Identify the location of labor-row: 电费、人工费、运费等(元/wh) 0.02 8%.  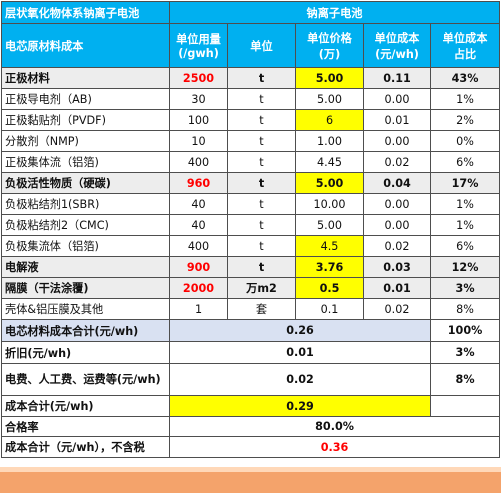
(251, 379).